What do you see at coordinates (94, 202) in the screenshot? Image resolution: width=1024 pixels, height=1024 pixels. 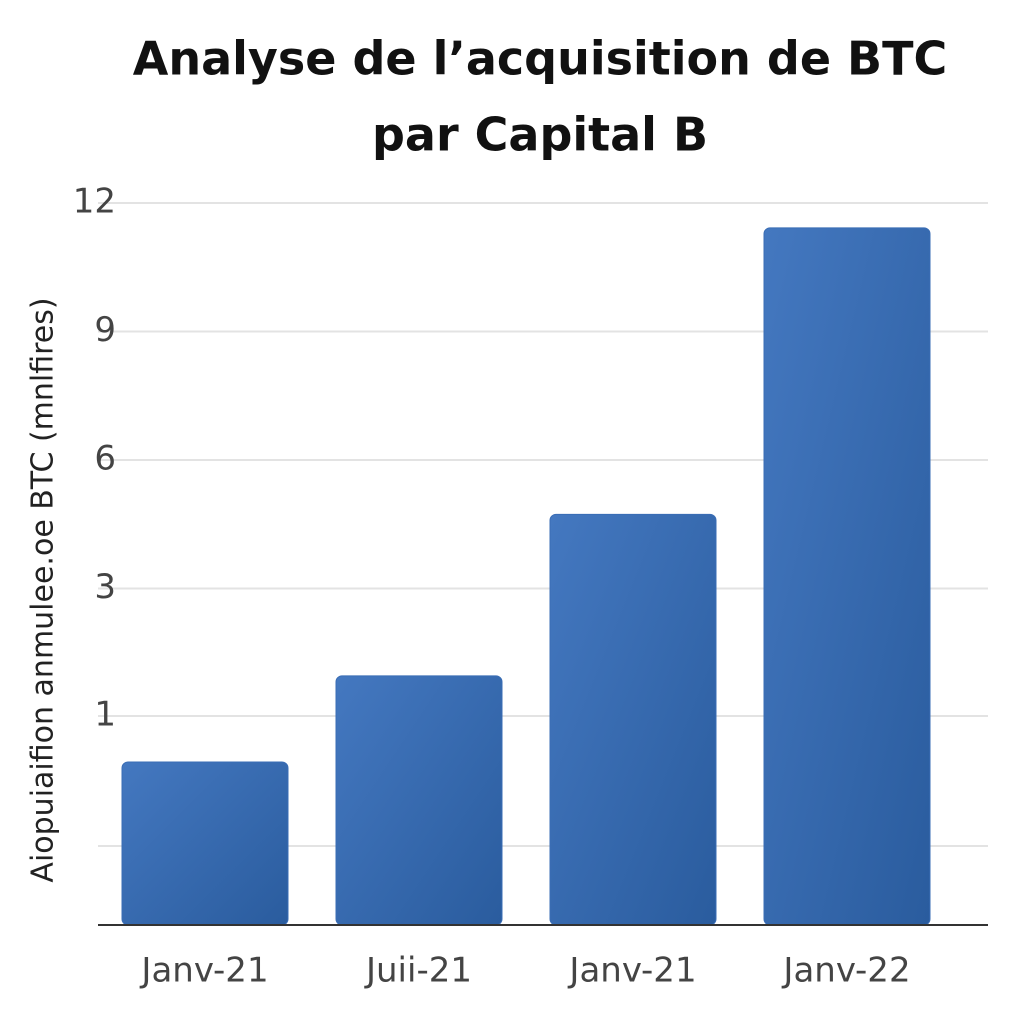 I see `y-tick-label: 12` at bounding box center [94, 202].